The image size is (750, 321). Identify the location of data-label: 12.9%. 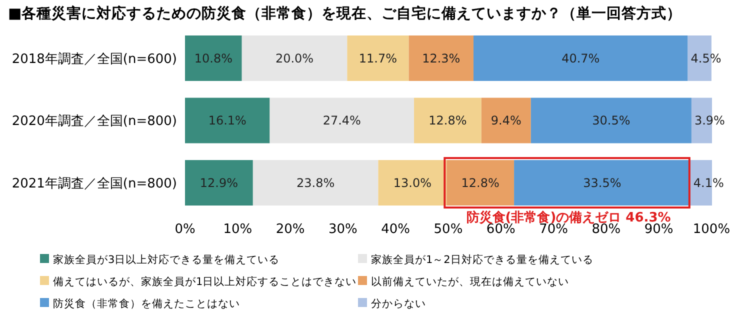
(219, 183).